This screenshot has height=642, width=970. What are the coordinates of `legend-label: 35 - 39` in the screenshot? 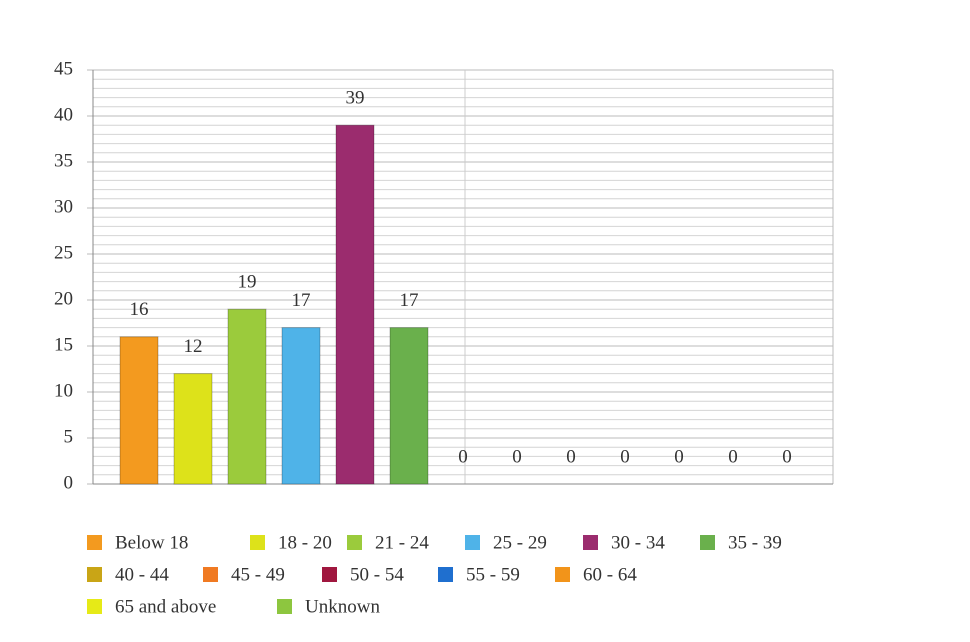 It's located at (755, 542).